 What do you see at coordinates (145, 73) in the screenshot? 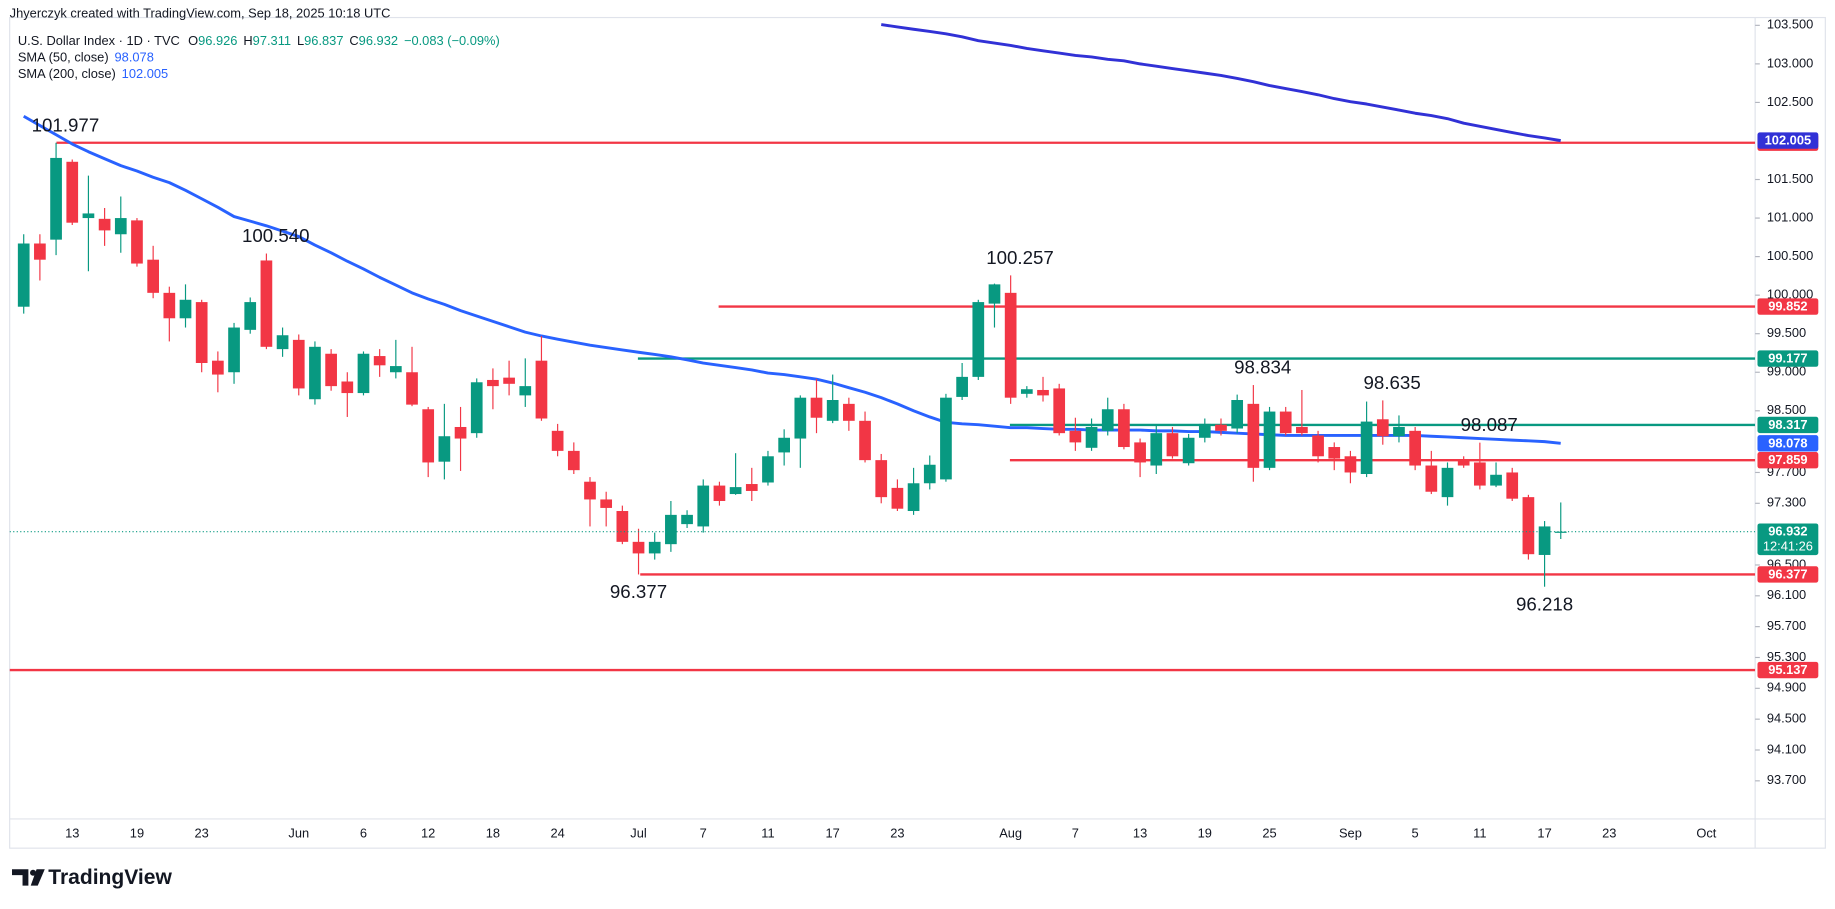
I see `legend-value: 102.005` at bounding box center [145, 73].